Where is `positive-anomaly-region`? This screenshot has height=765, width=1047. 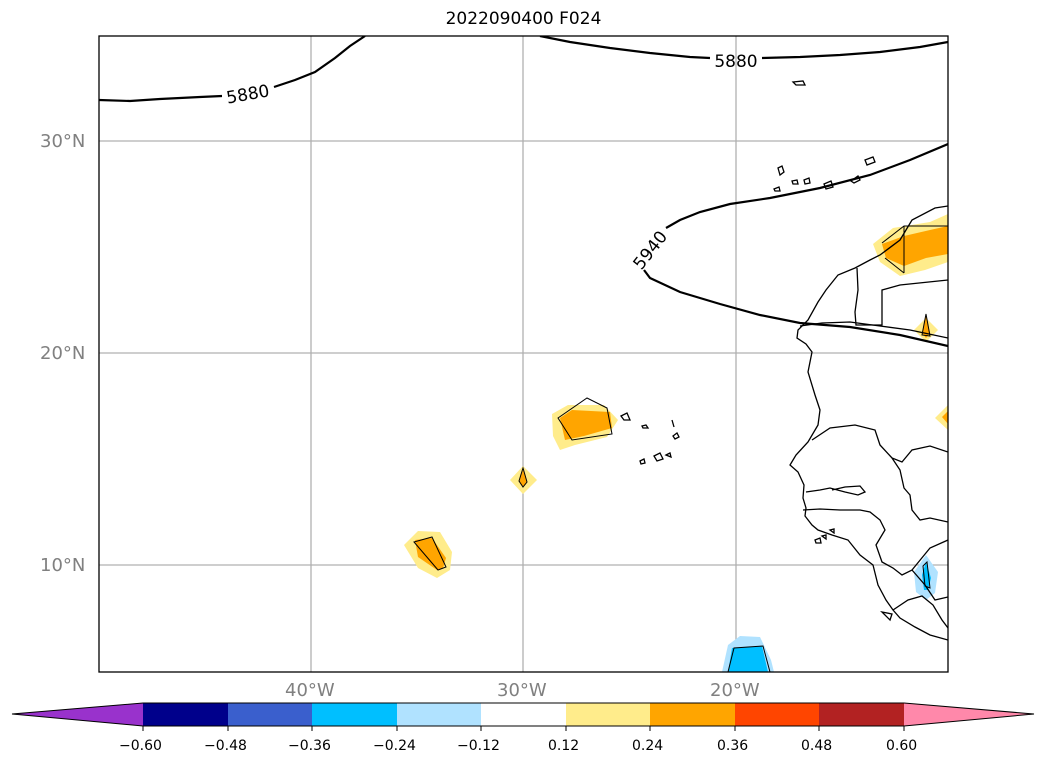
positive-anomaly-region is located at coordinates (941, 417).